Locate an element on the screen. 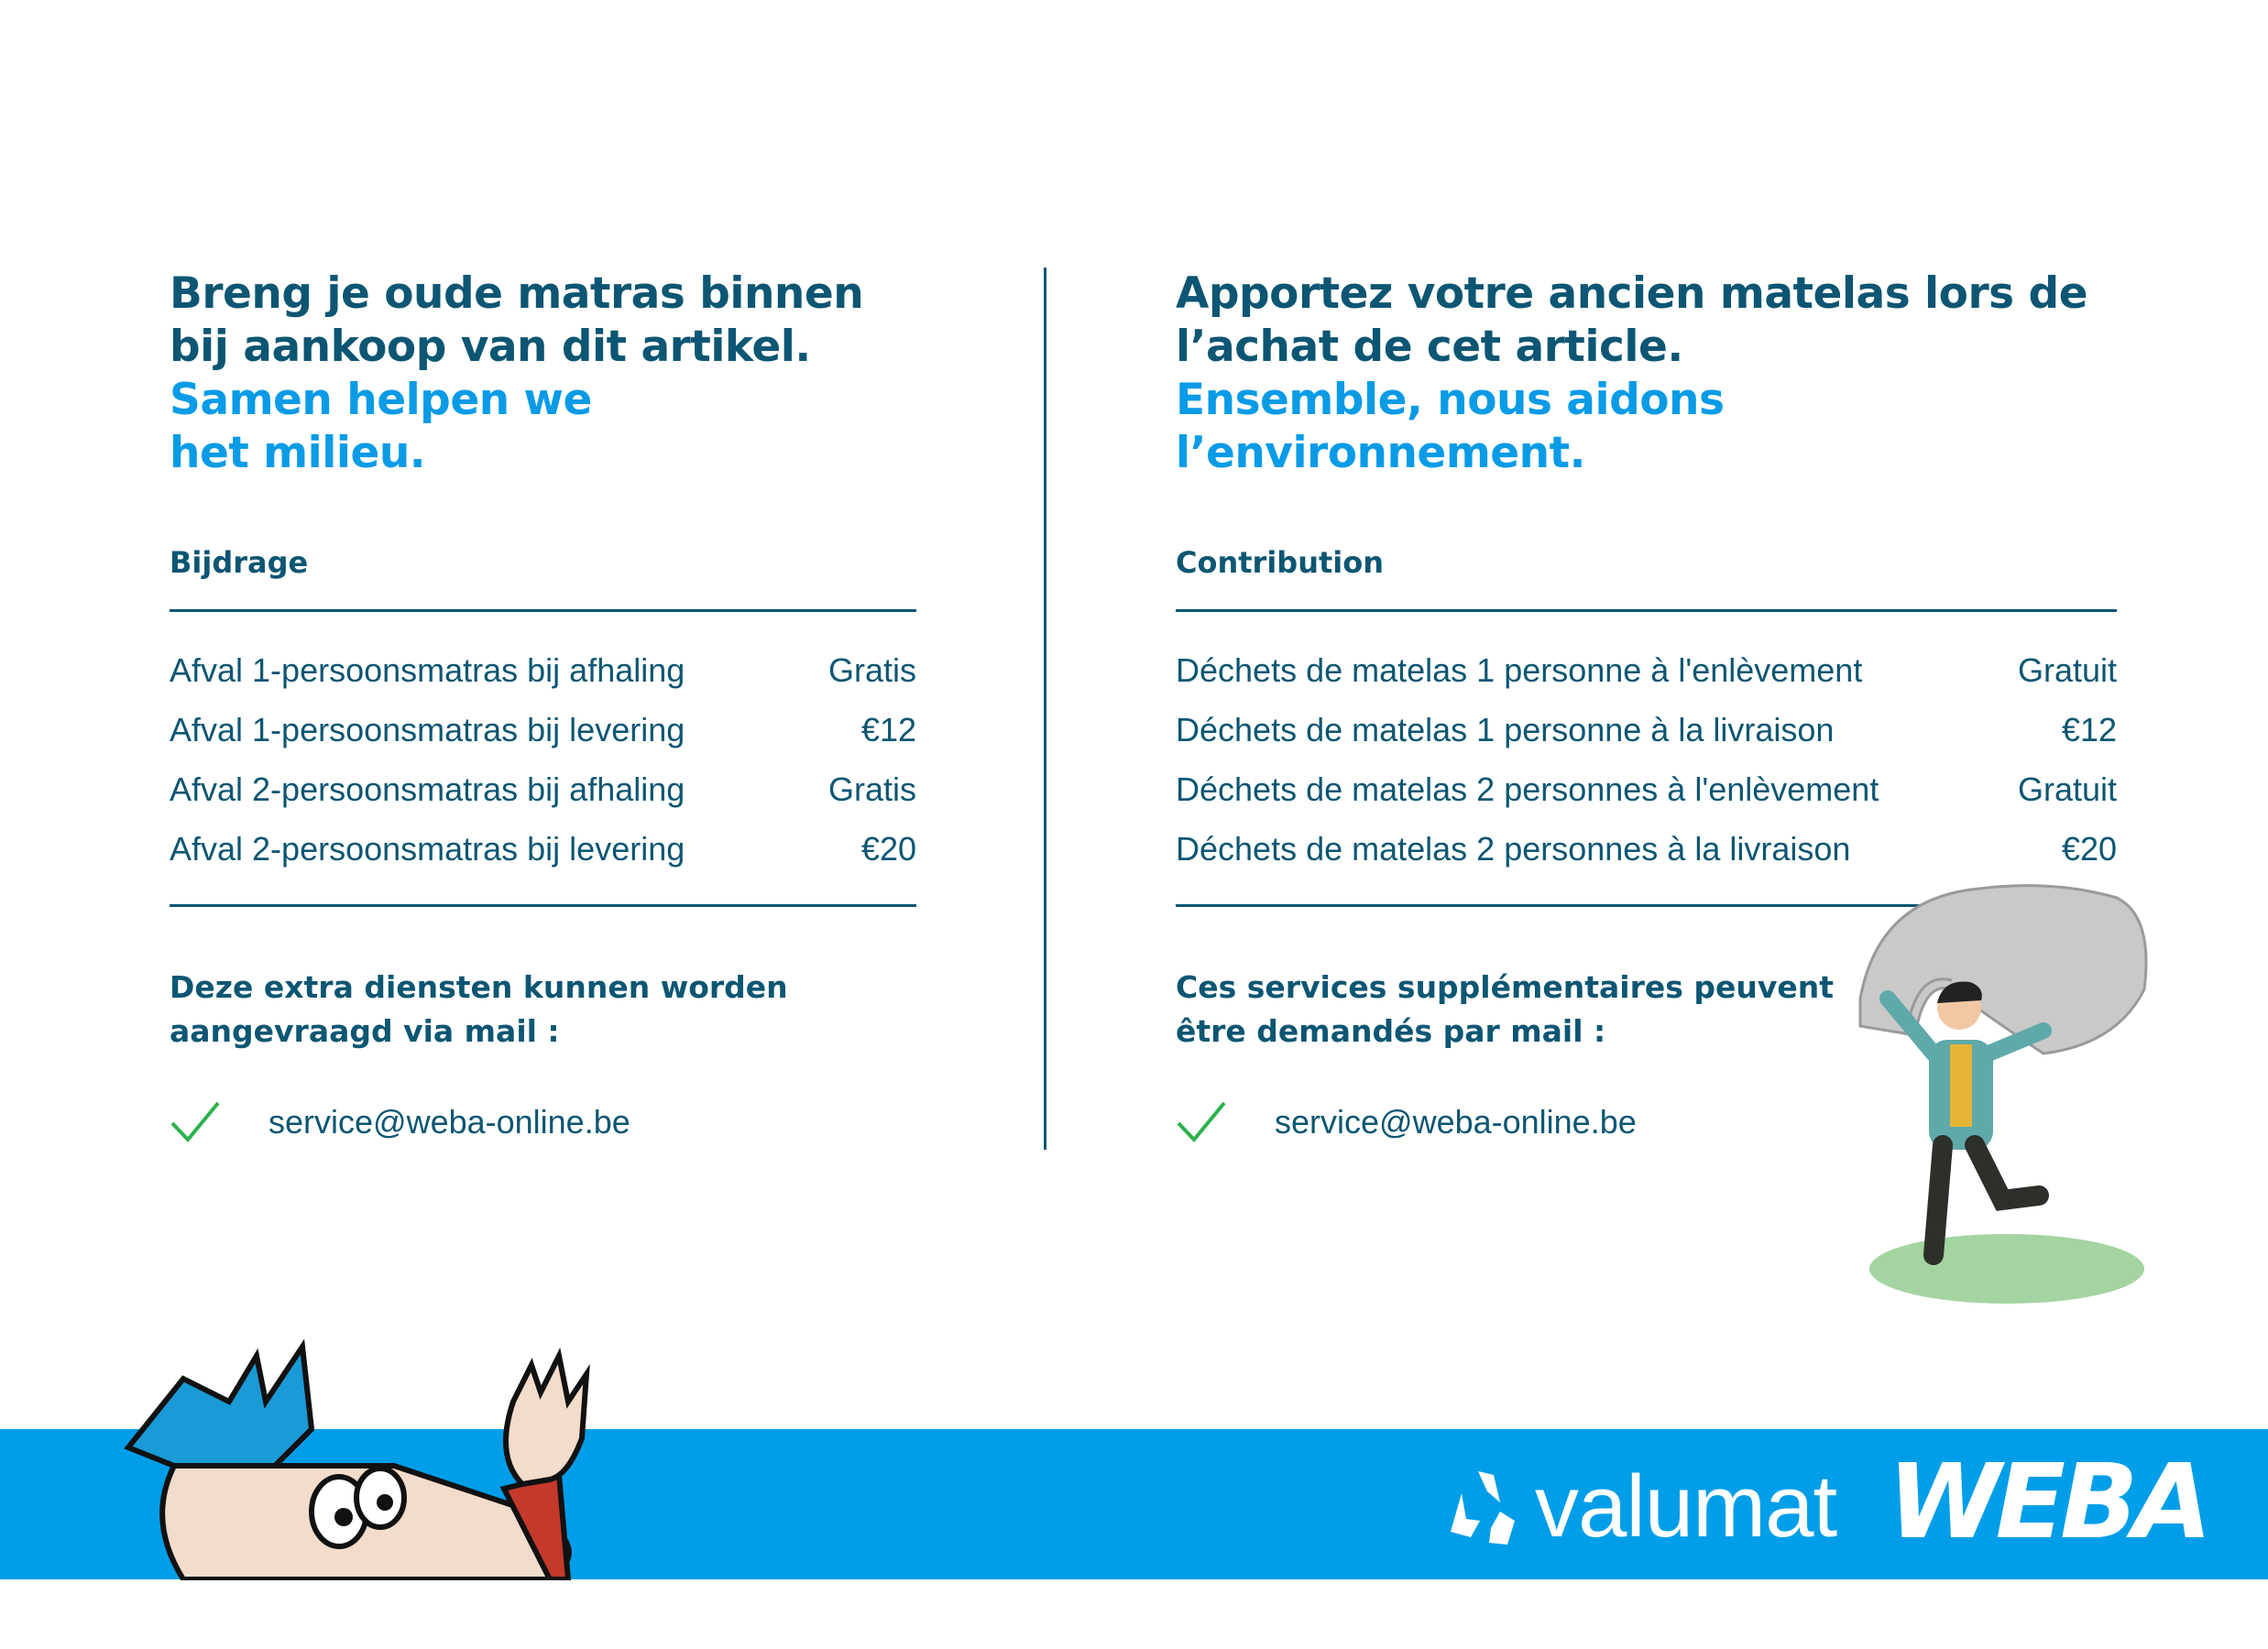 The image size is (2268, 1649). mascot-illustration is located at coordinates (357, 1459).